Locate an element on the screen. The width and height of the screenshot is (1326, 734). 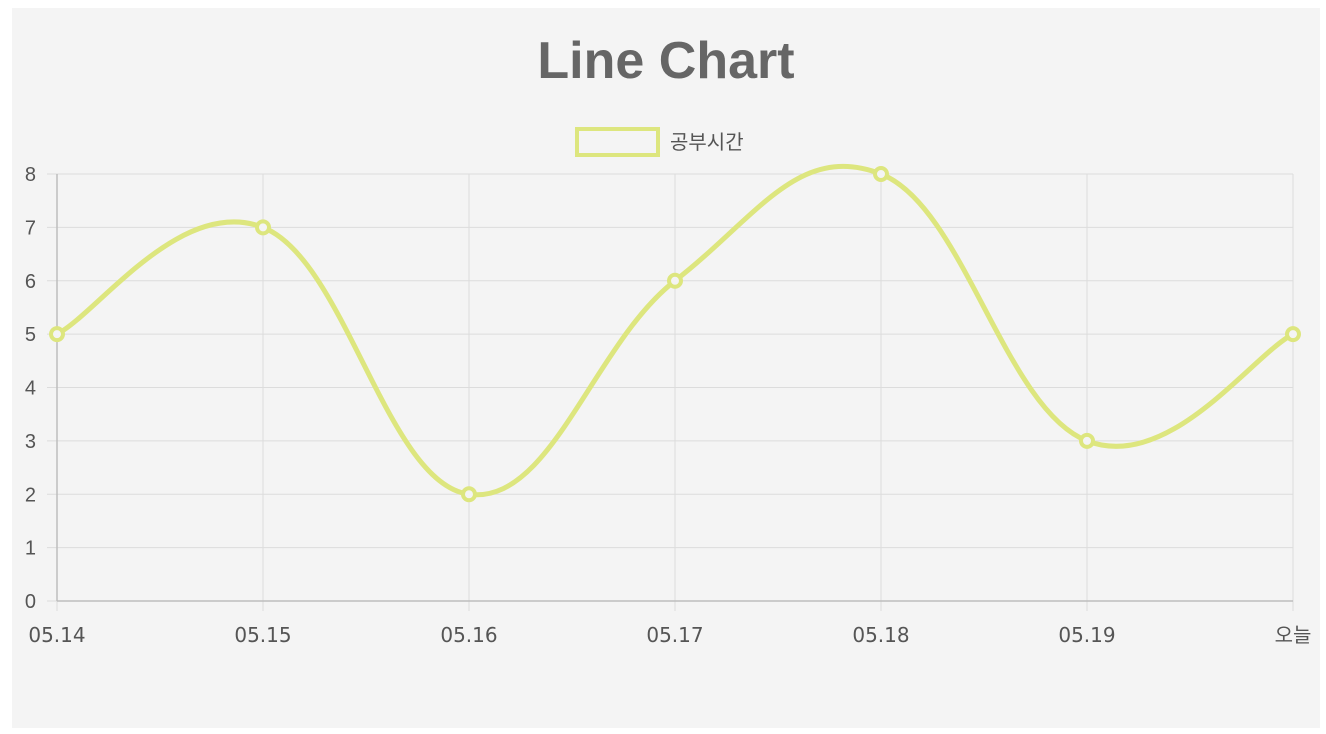
y-tick-label: 5 is located at coordinates (30, 335).